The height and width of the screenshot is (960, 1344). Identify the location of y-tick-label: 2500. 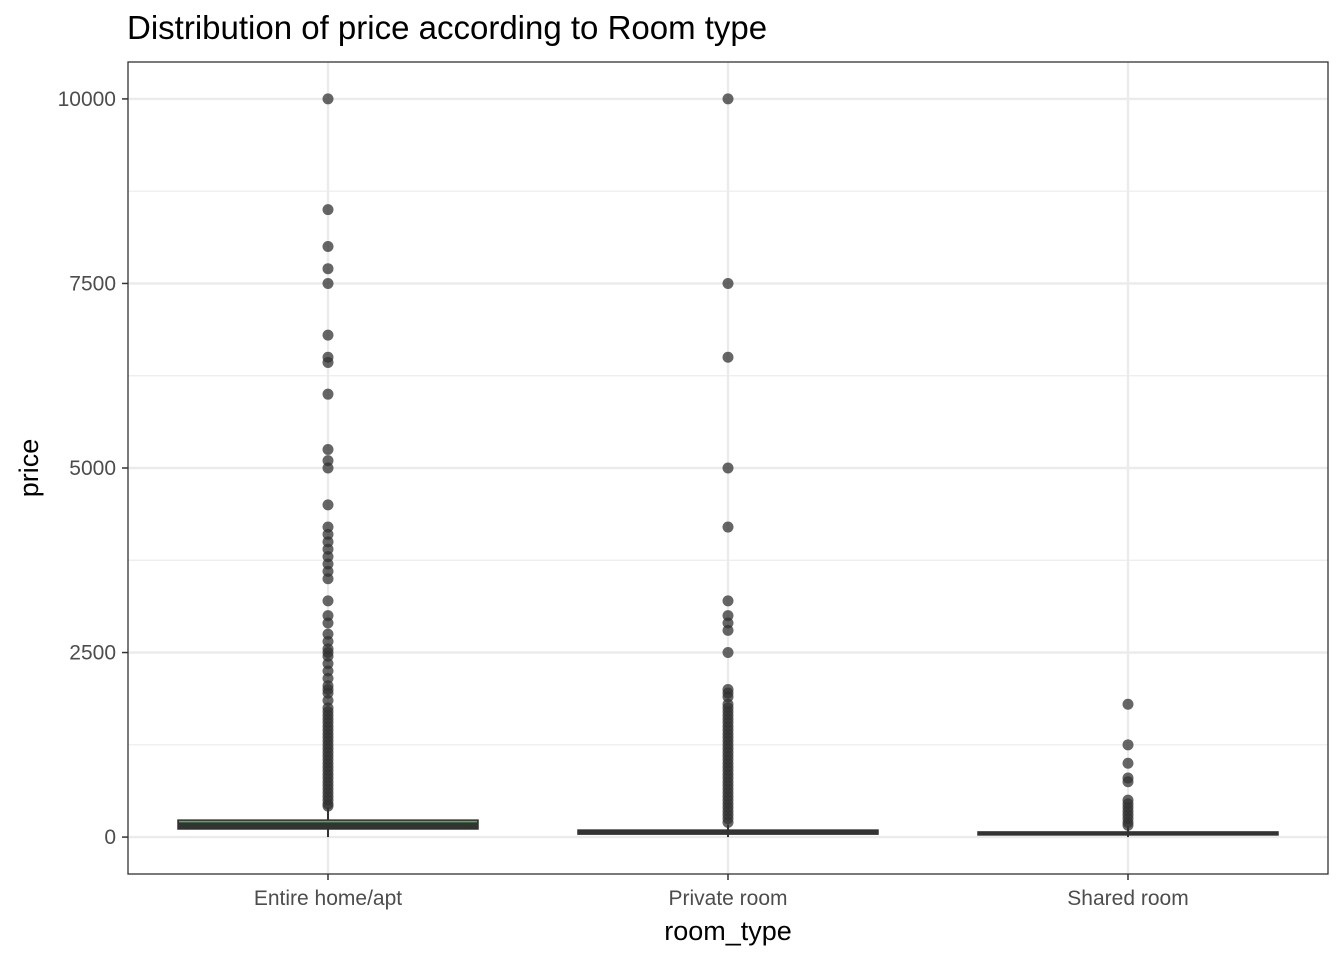
(92, 653).